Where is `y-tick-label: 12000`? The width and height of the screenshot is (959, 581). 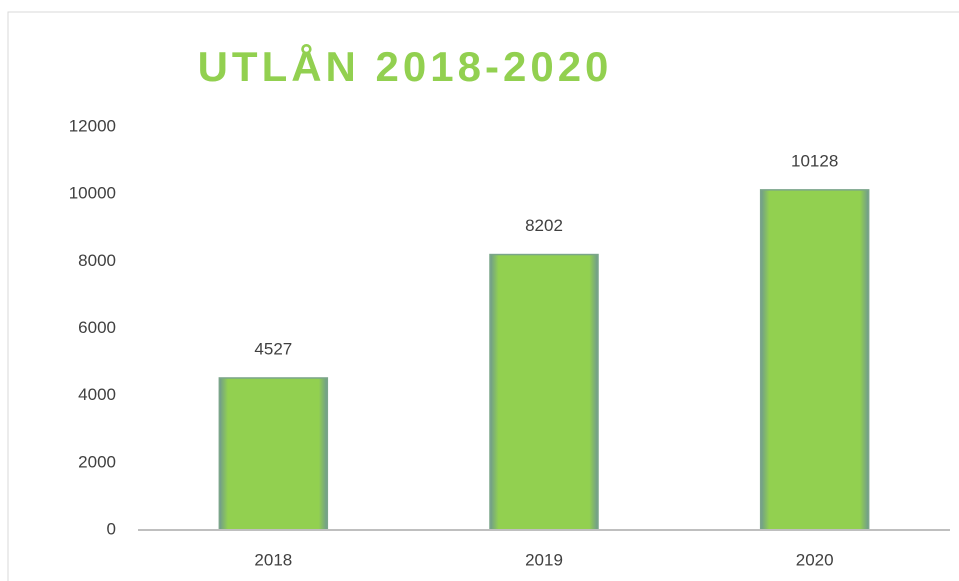
y-tick-label: 12000 is located at coordinates (92, 125).